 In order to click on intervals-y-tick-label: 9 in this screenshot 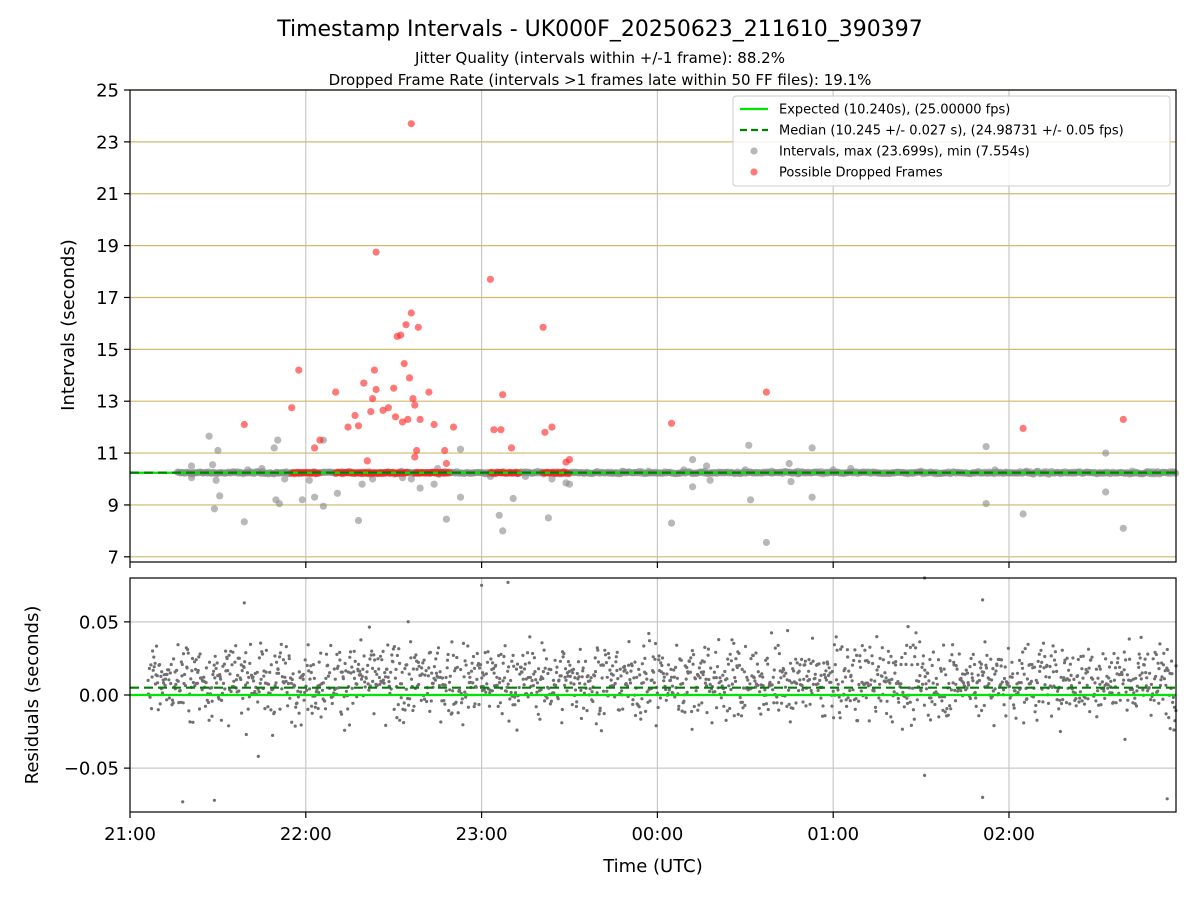, I will do `click(113, 505)`.